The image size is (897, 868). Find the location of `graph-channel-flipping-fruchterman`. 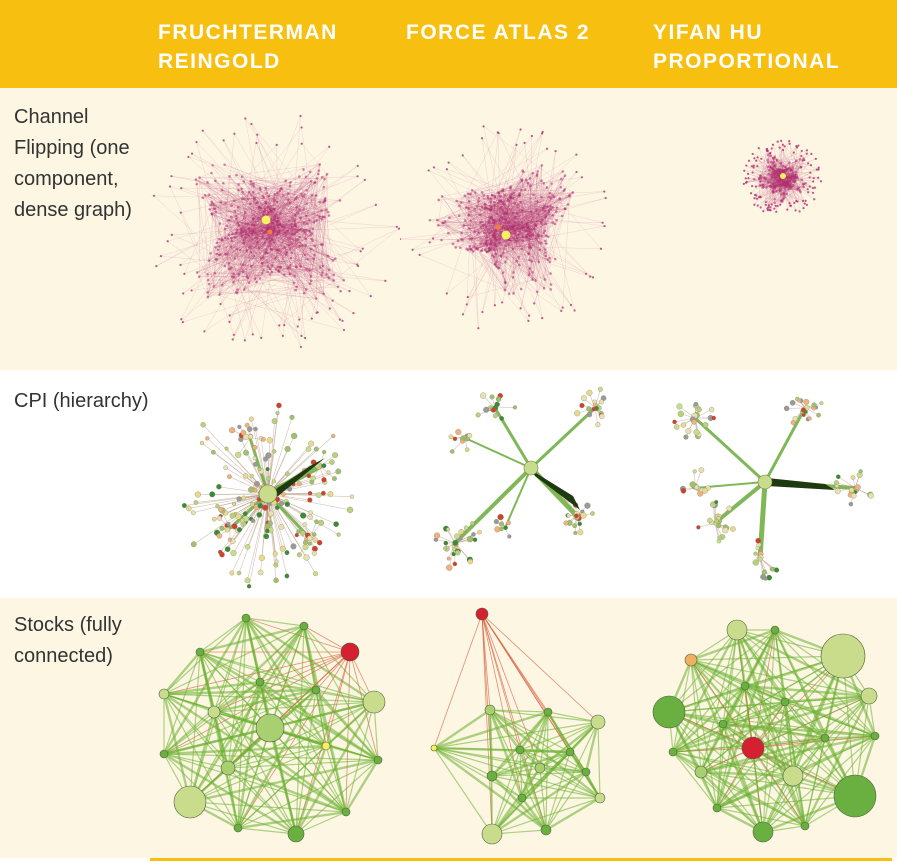

graph-channel-flipping-fruchterman is located at coordinates (275, 228).